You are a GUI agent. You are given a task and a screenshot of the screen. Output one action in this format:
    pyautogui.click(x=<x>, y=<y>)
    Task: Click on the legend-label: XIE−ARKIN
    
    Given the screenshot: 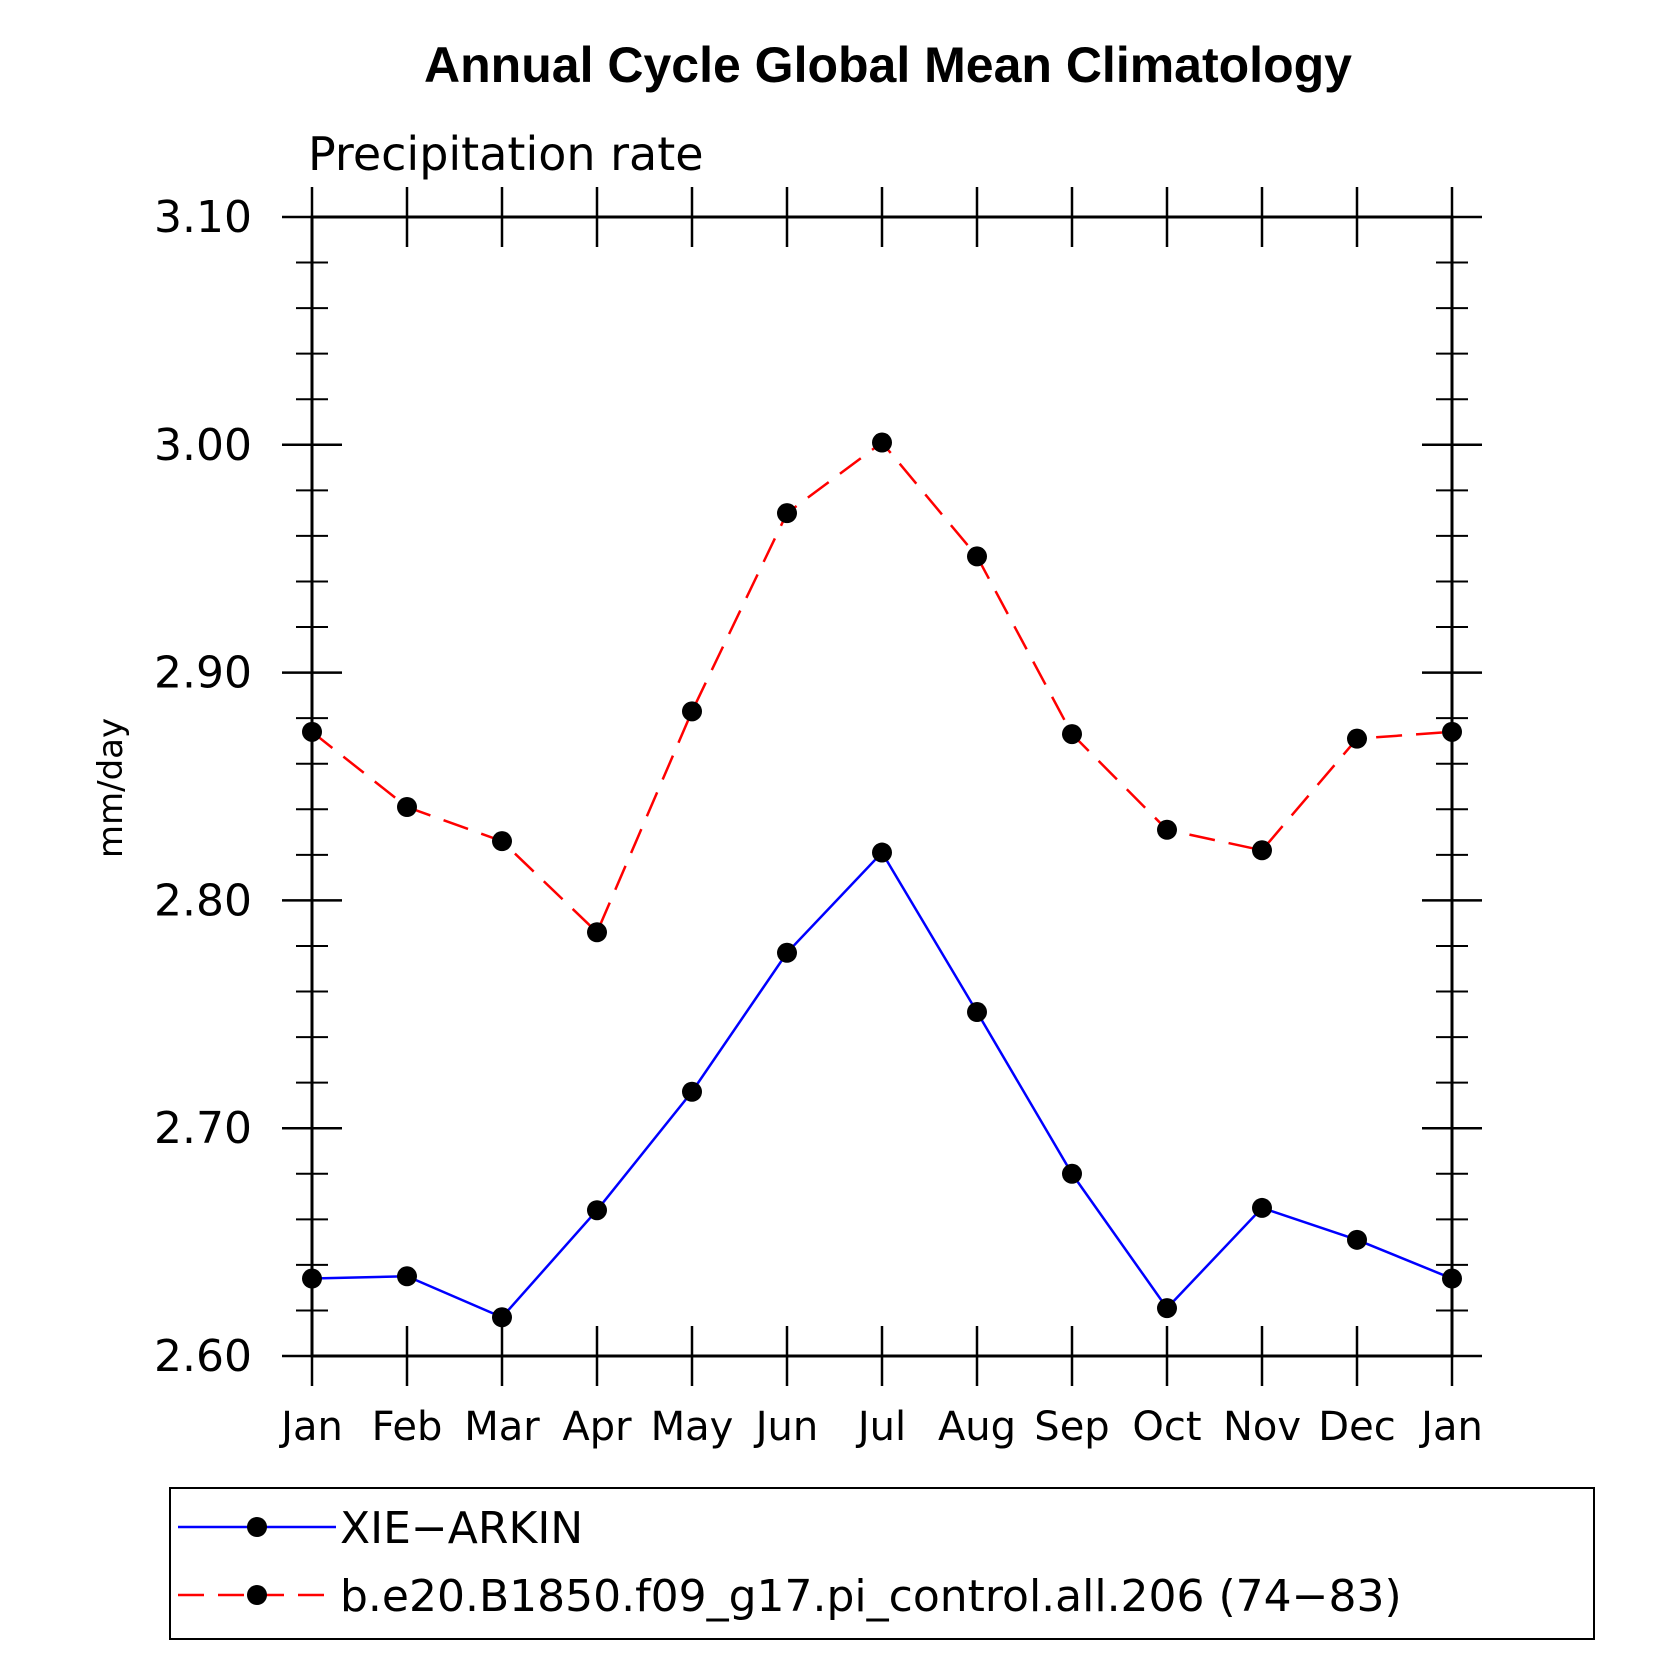 What is the action you would take?
    pyautogui.click(x=461, y=1528)
    